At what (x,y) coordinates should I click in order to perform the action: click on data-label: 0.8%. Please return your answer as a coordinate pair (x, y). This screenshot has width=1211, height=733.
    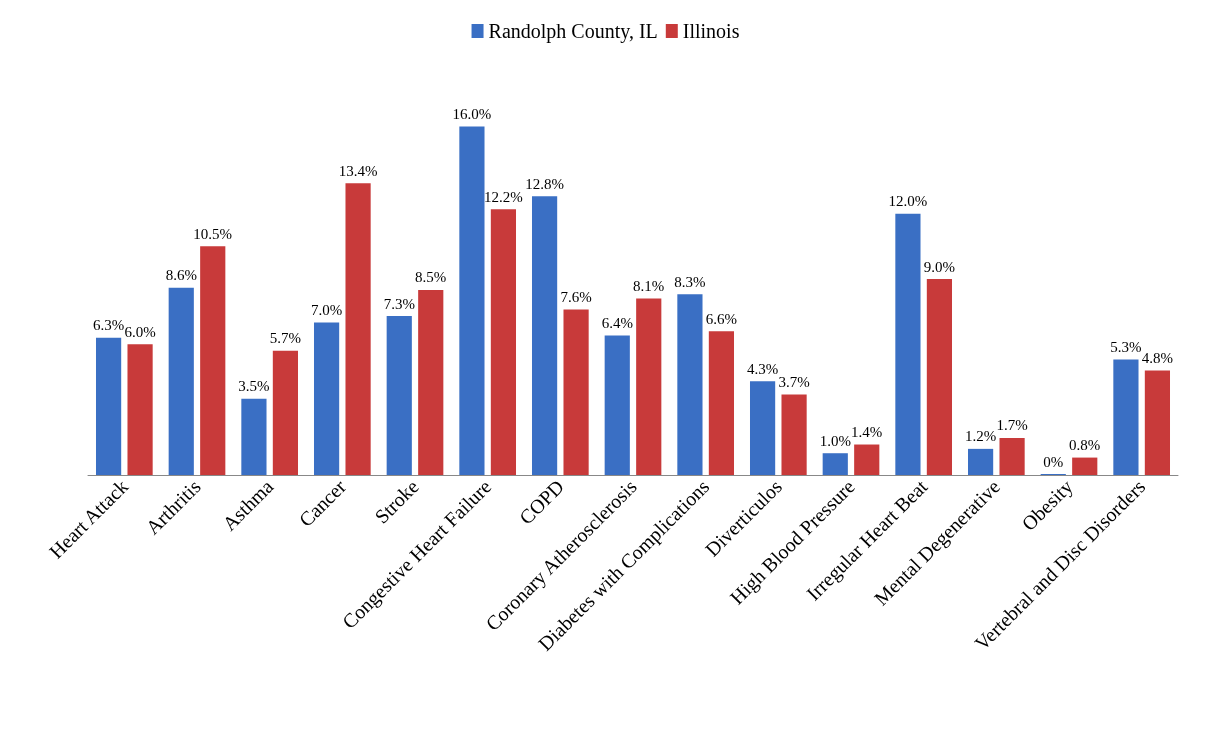
    Looking at the image, I should click on (1085, 445).